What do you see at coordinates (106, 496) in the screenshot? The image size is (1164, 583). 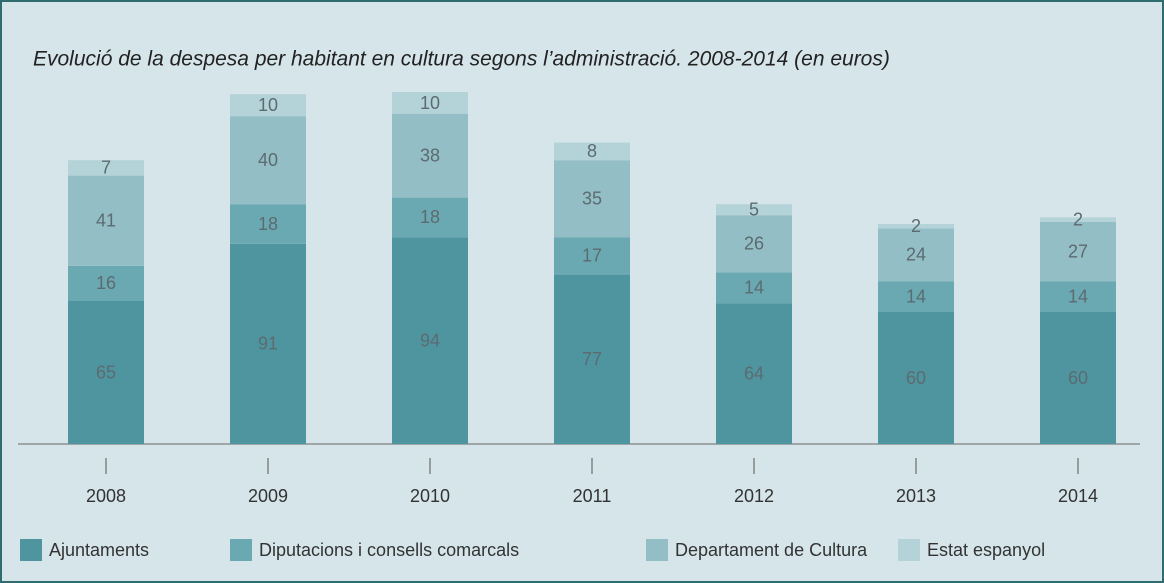 I see `x-tick-label: 2008` at bounding box center [106, 496].